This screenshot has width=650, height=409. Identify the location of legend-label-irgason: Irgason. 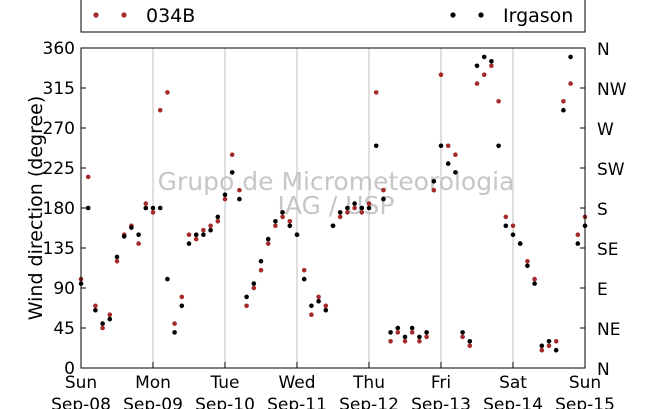
(538, 16).